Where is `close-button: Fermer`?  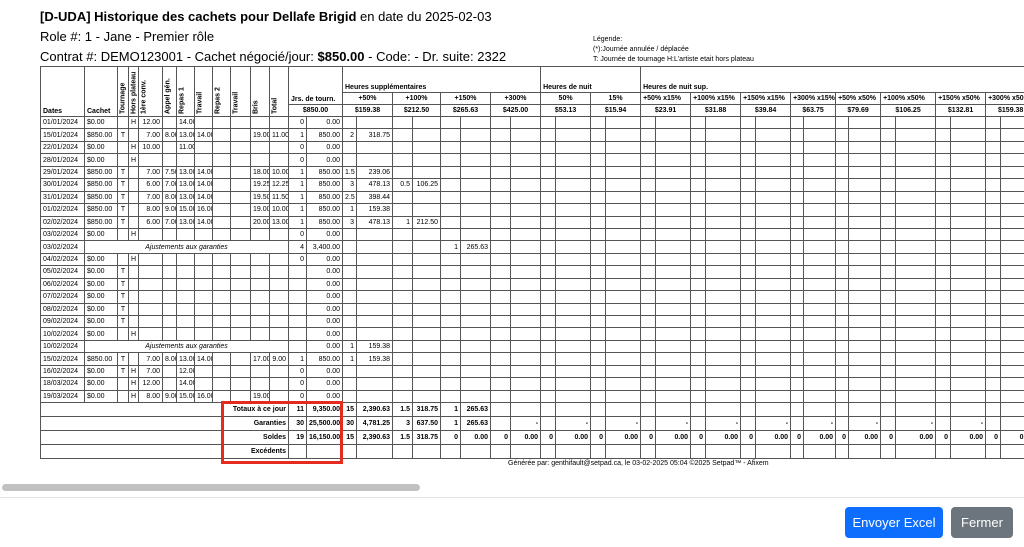
close-button: Fermer is located at coordinates (982, 522).